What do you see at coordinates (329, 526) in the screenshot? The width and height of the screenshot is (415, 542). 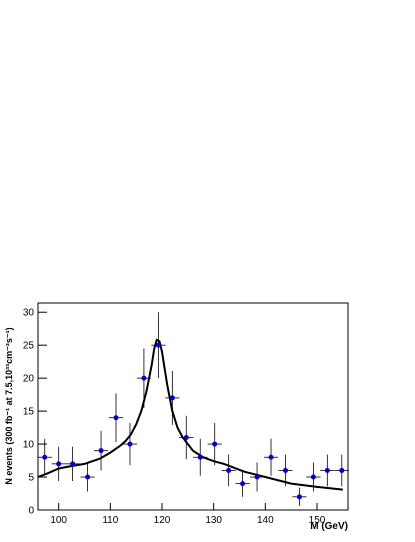 I see `x-axis-label: M (GeV)` at bounding box center [329, 526].